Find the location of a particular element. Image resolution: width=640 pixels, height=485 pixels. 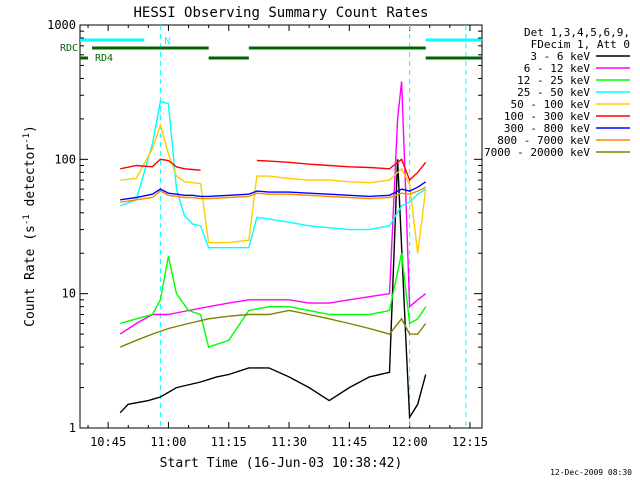

legend-header: FDecim 1, Att 0 is located at coordinates (580, 44).